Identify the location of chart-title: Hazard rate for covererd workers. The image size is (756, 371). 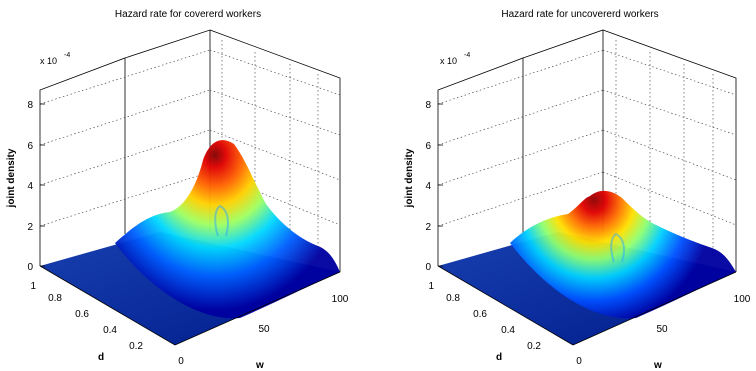
(188, 14).